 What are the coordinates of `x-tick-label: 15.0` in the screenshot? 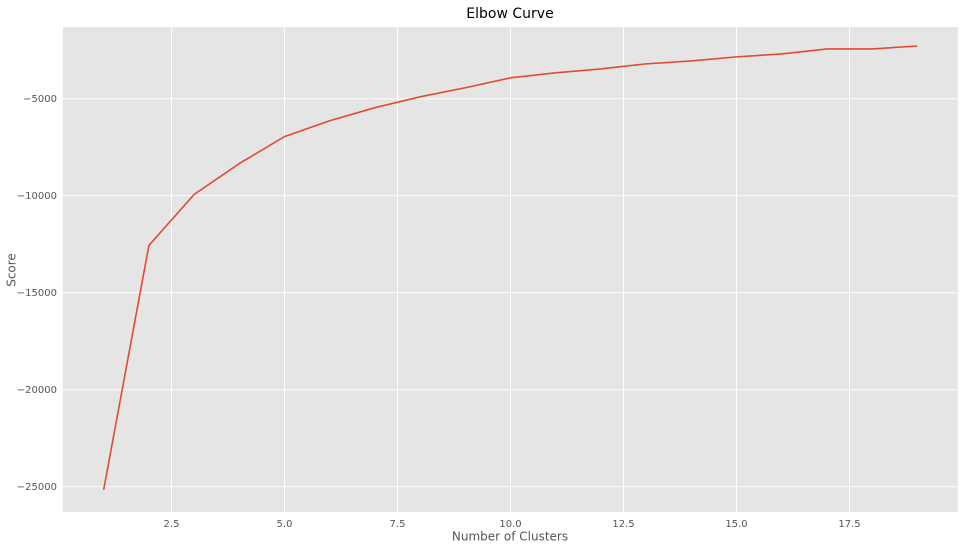 It's located at (736, 524).